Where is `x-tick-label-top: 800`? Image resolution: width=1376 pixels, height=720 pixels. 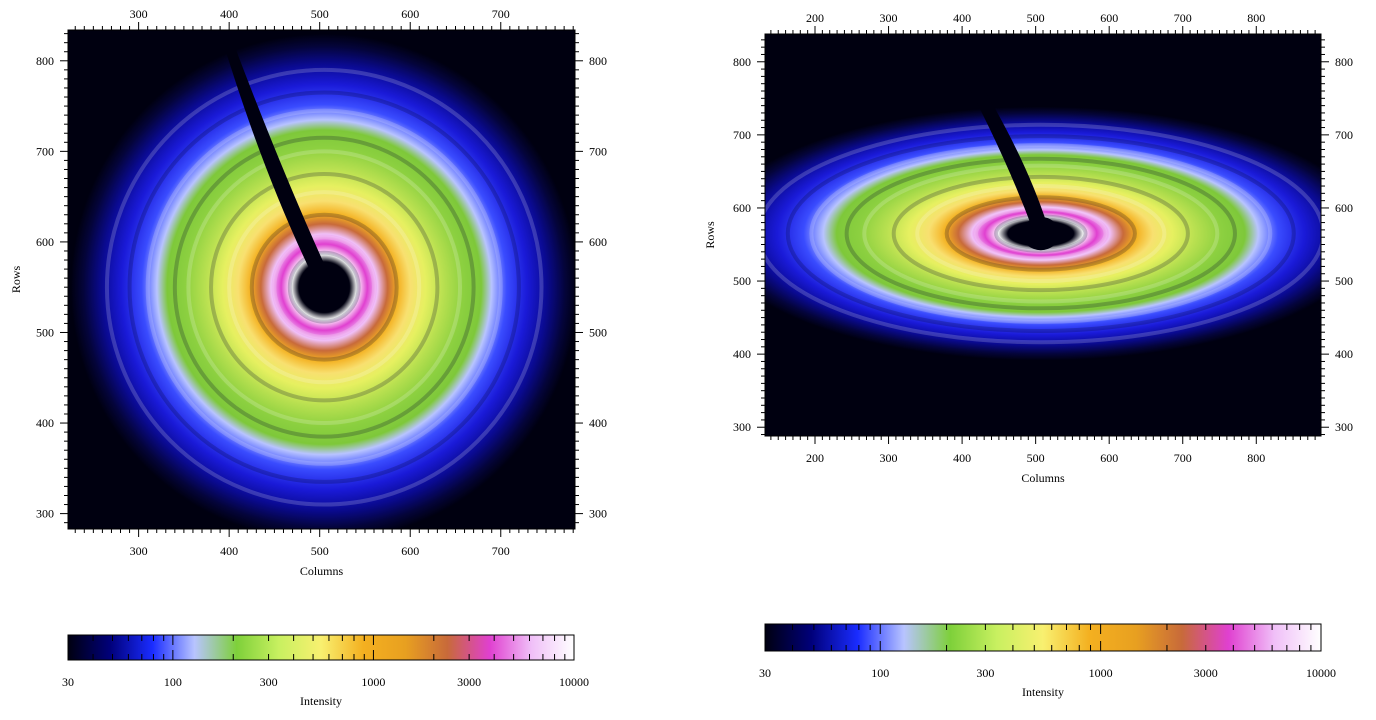
x-tick-label-top: 800 is located at coordinates (1256, 18).